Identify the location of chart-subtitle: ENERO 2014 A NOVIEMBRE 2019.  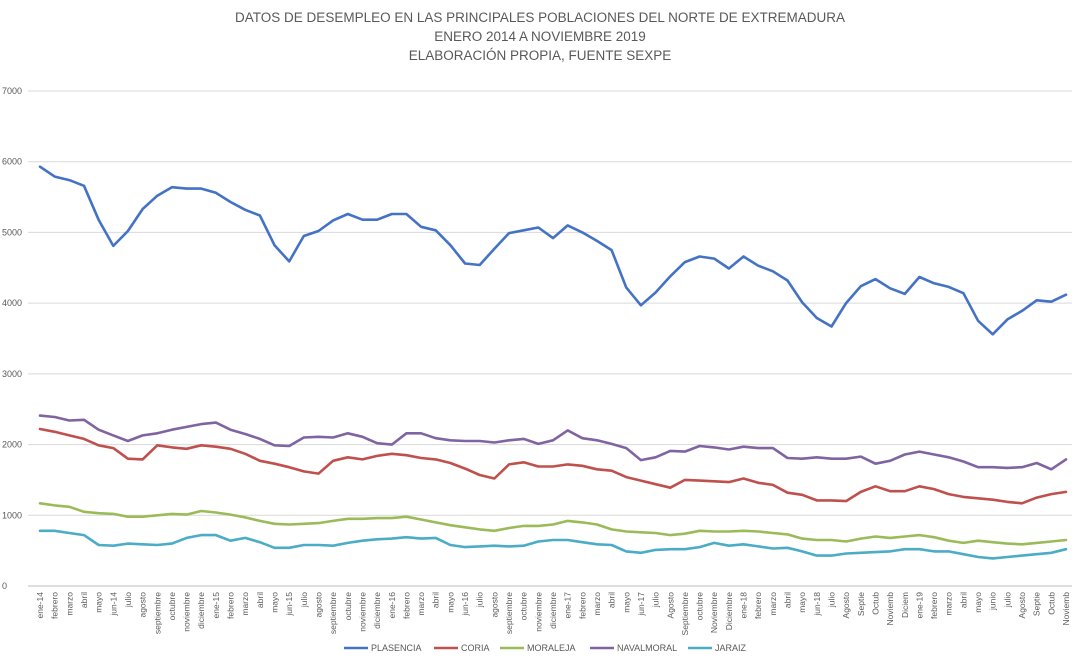
(540, 36).